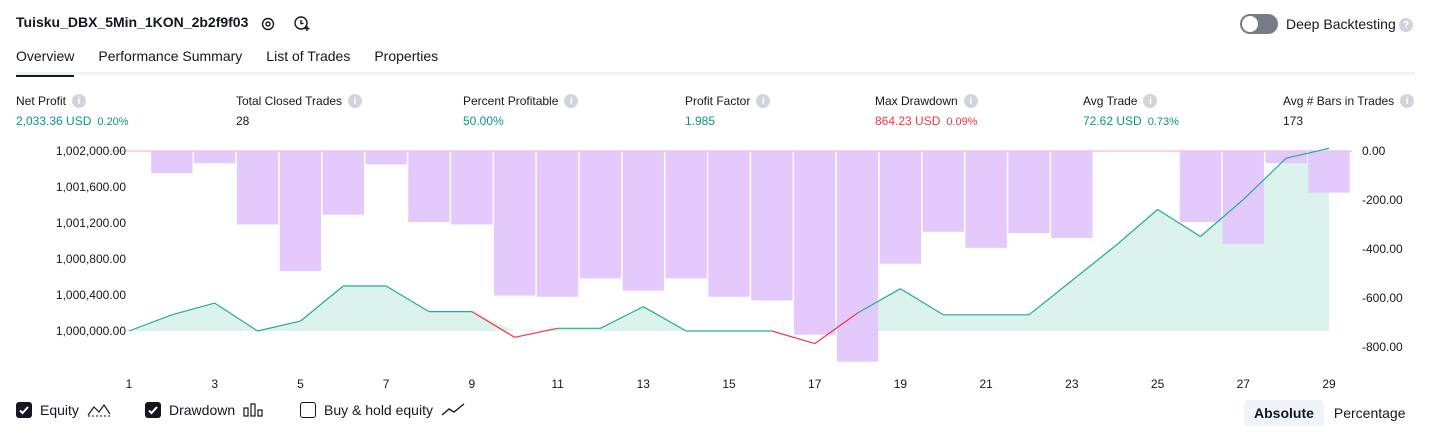  I want to click on left-y-tick-label: 1,000,800.00, so click(91, 259).